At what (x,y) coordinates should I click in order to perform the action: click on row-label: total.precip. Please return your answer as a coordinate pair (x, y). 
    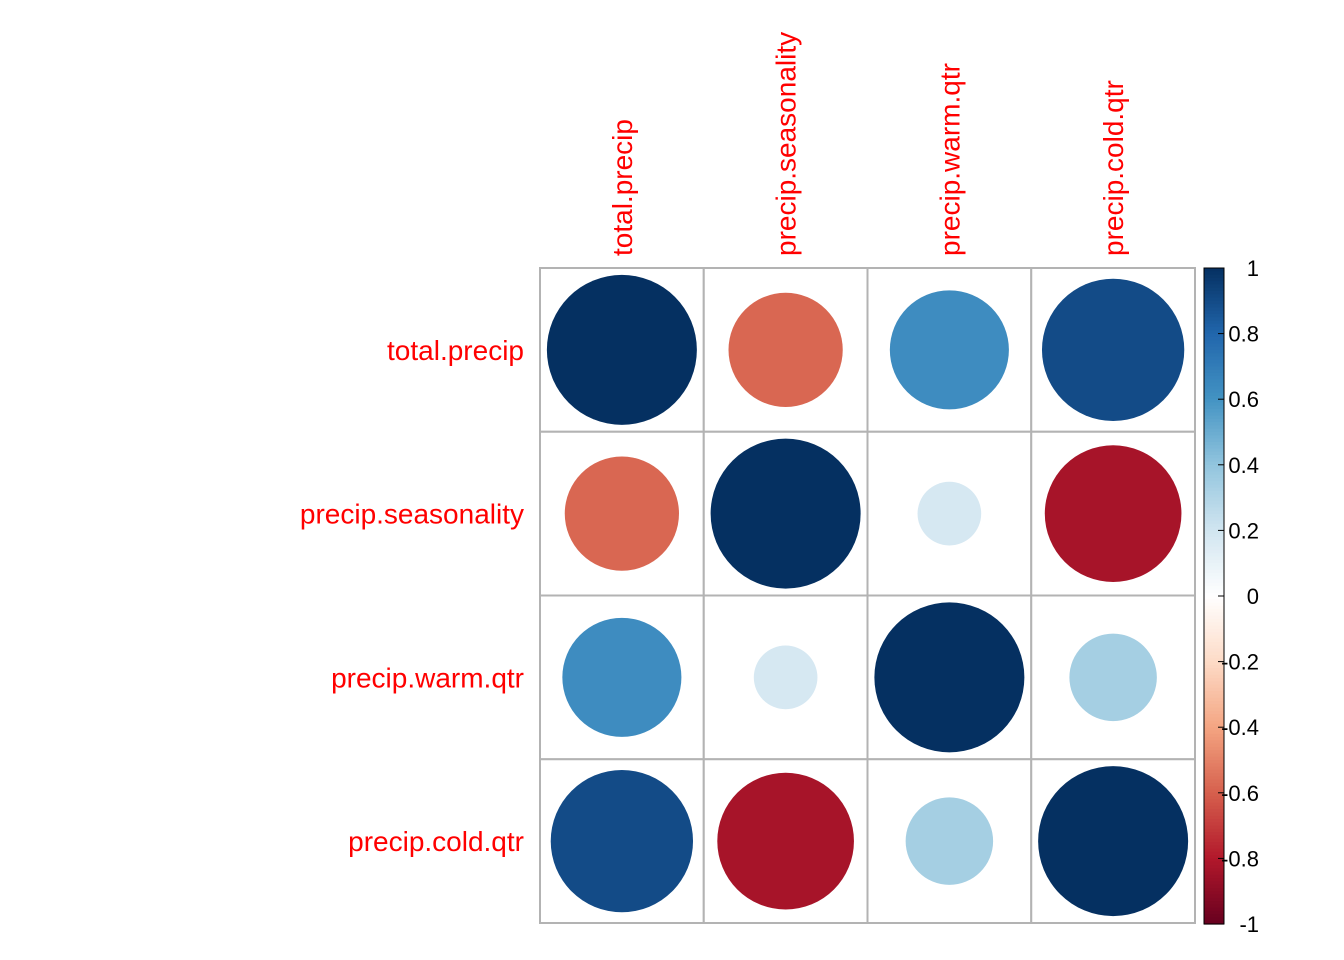
    Looking at the image, I should click on (455, 350).